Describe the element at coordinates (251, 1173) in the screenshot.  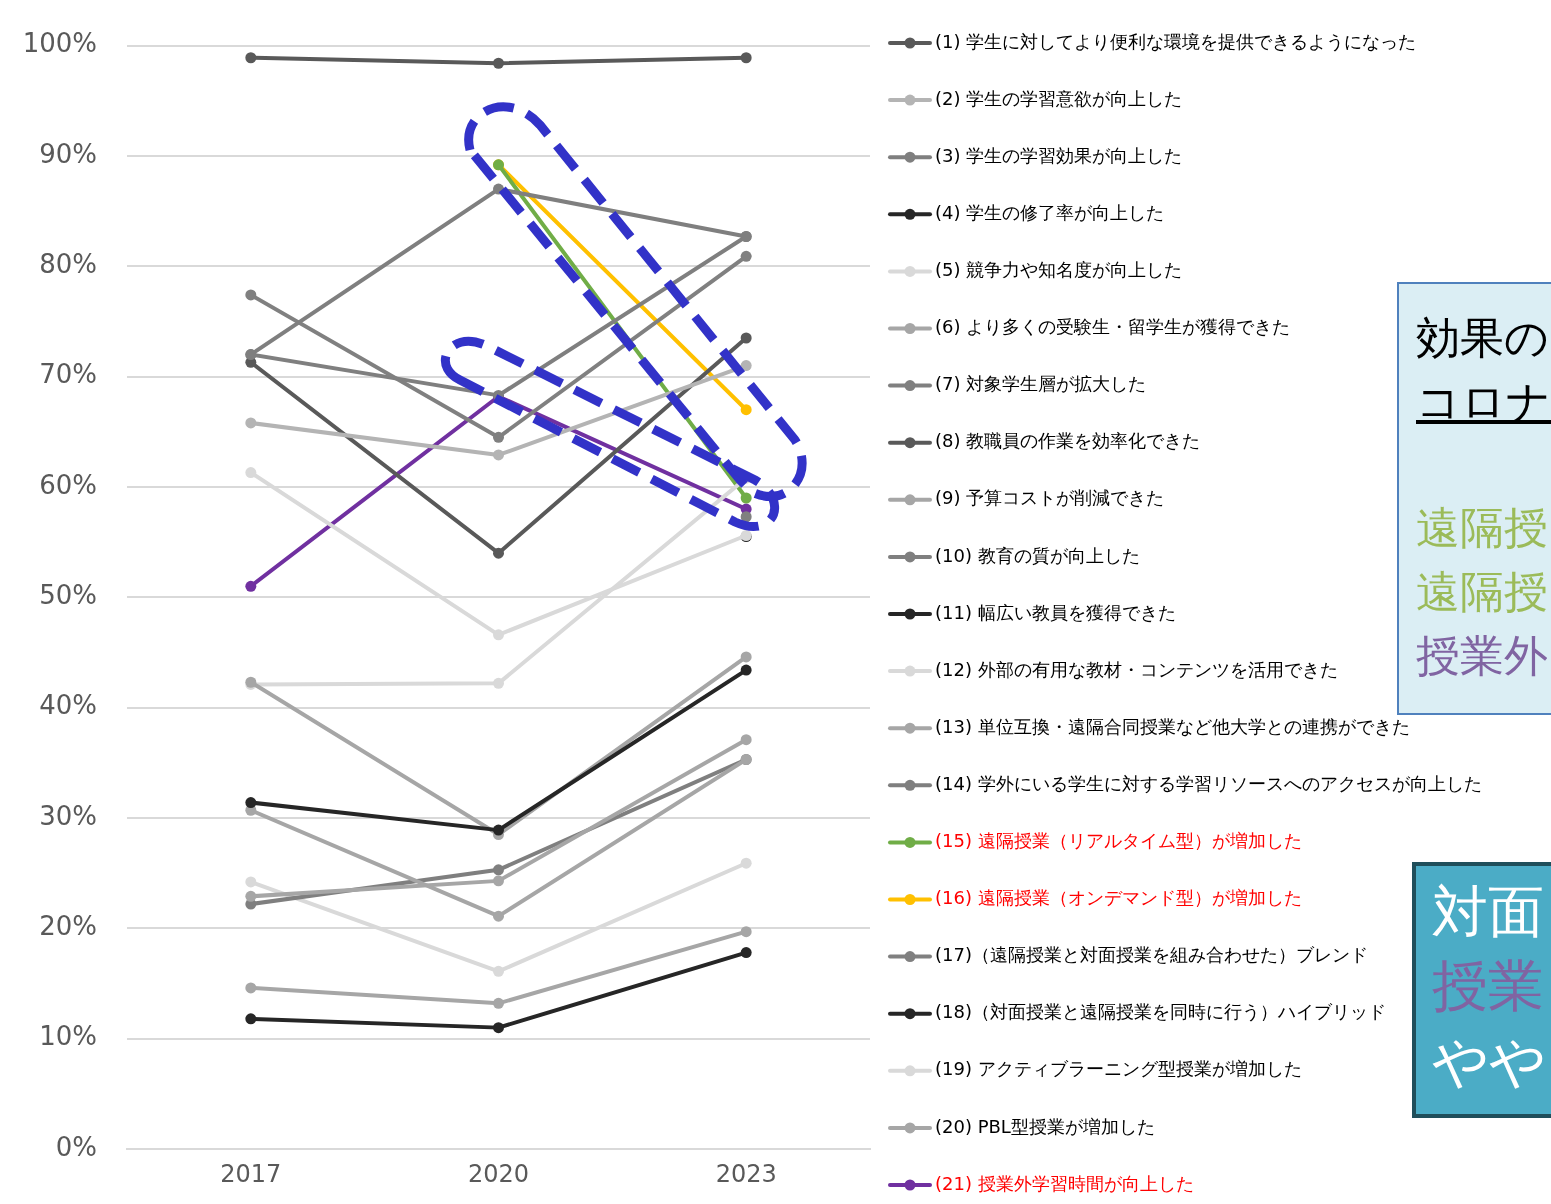
I see `x-tick-label: 2017` at that location.